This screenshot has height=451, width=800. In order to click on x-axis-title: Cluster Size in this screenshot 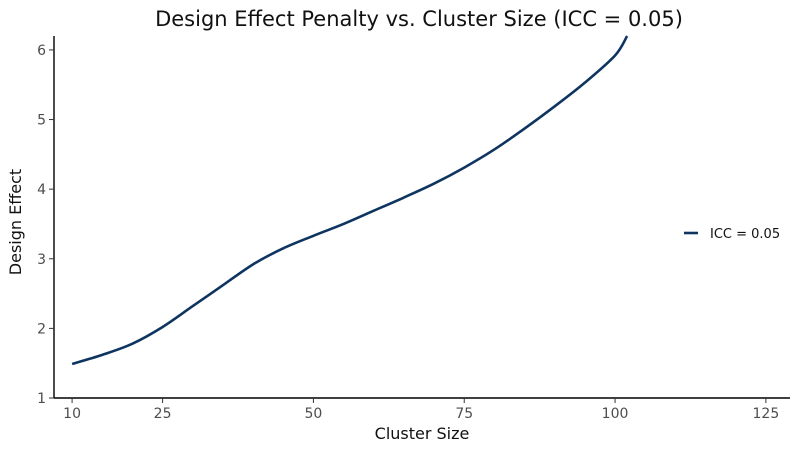, I will do `click(422, 433)`.